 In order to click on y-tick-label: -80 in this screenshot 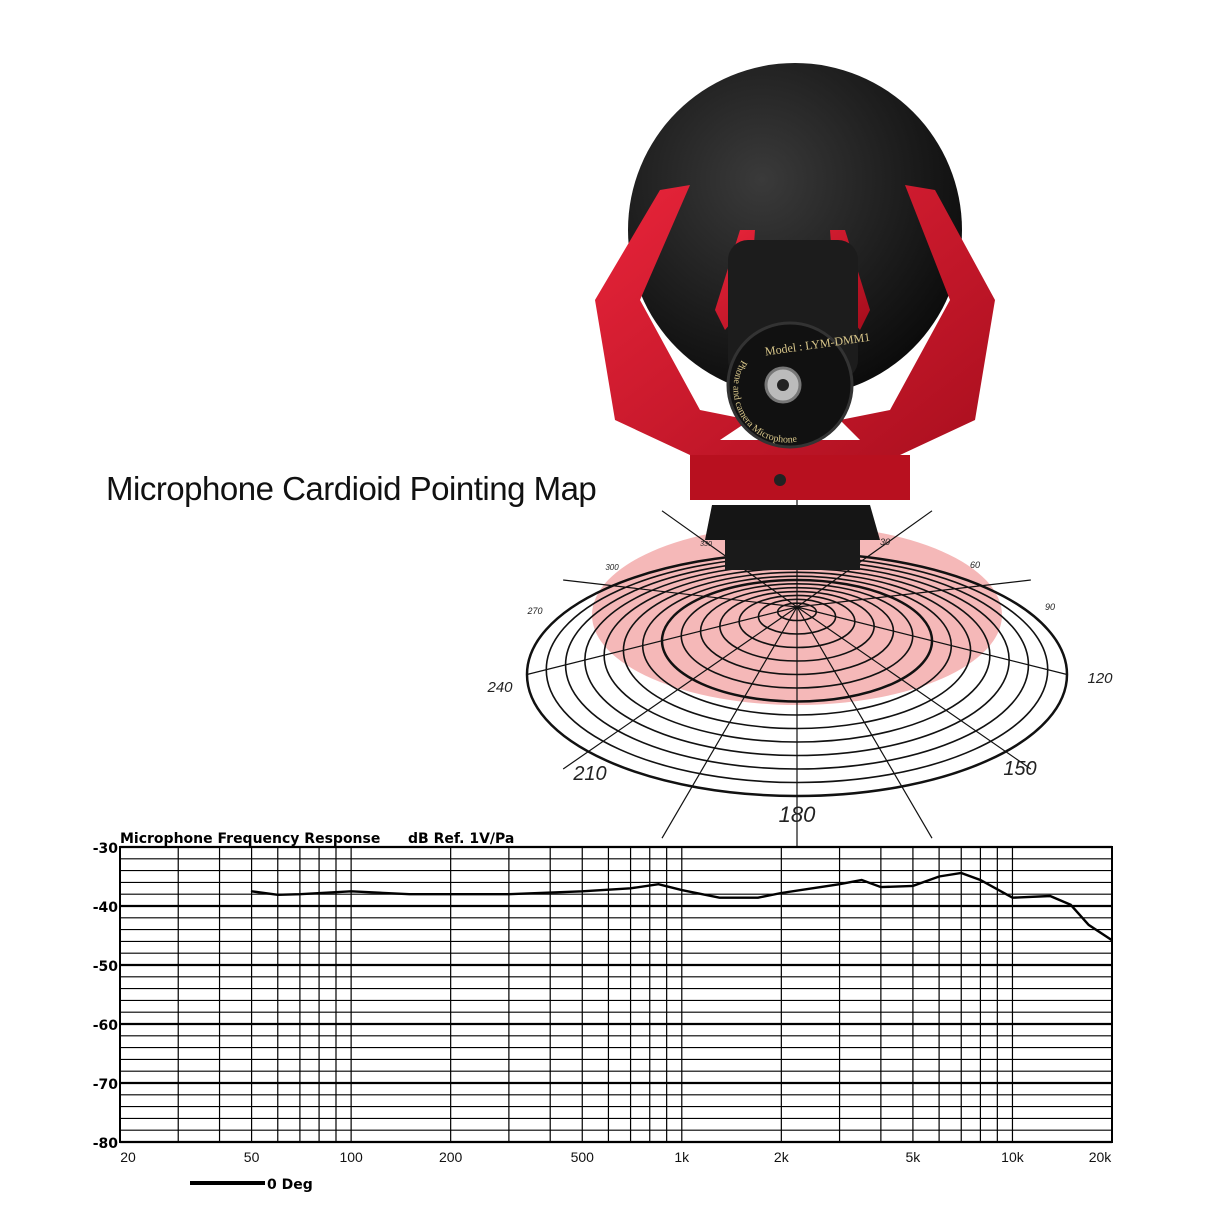, I will do `click(106, 1144)`.